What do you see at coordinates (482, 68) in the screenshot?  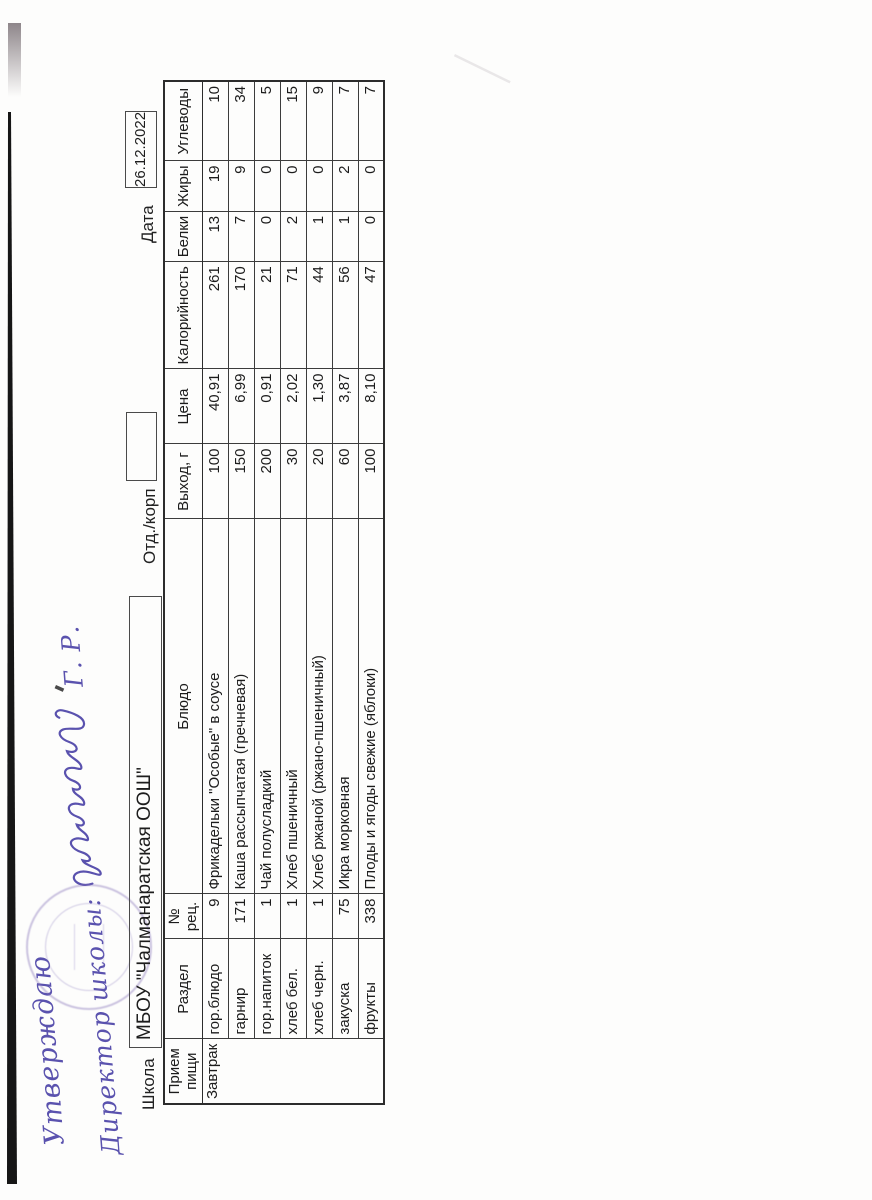 I see `scan-streak` at bounding box center [482, 68].